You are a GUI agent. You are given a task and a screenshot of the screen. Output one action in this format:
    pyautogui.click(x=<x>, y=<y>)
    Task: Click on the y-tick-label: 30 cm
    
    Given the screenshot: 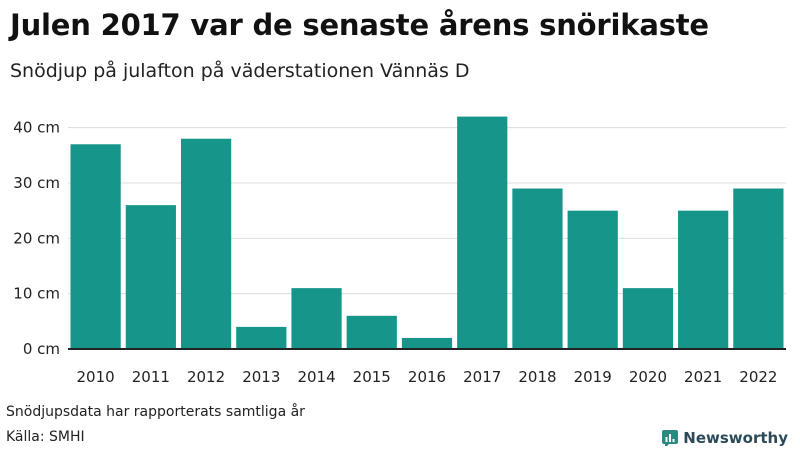 What is the action you would take?
    pyautogui.click(x=36, y=183)
    